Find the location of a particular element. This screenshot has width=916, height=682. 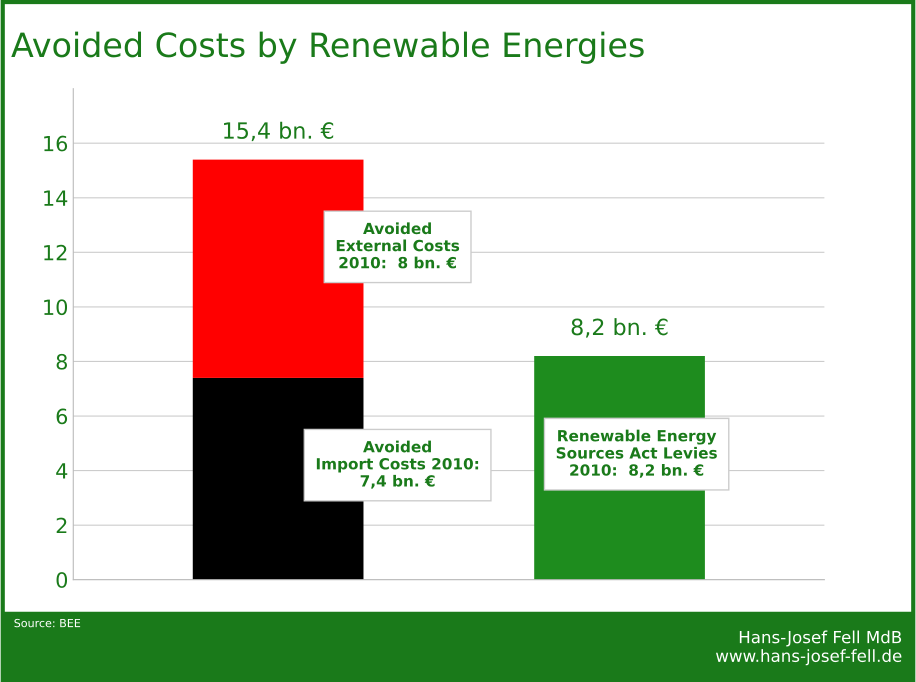

source-note: Source: BEE is located at coordinates (47, 623).